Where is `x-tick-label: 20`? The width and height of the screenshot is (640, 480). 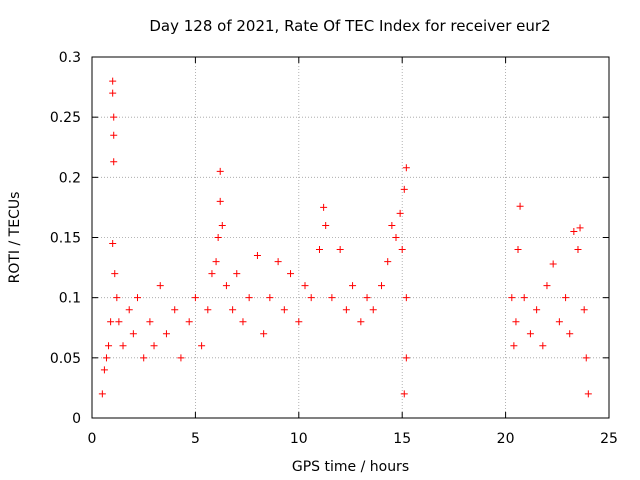 x-tick-label: 20 is located at coordinates (506, 439).